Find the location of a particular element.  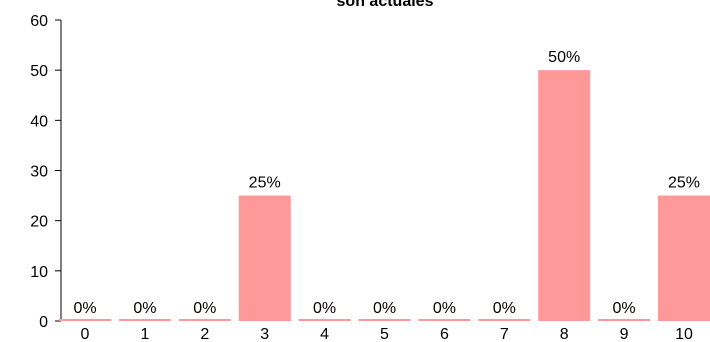

y-axis: 0 10 20 30 40 50 60 is located at coordinates (46, 172).